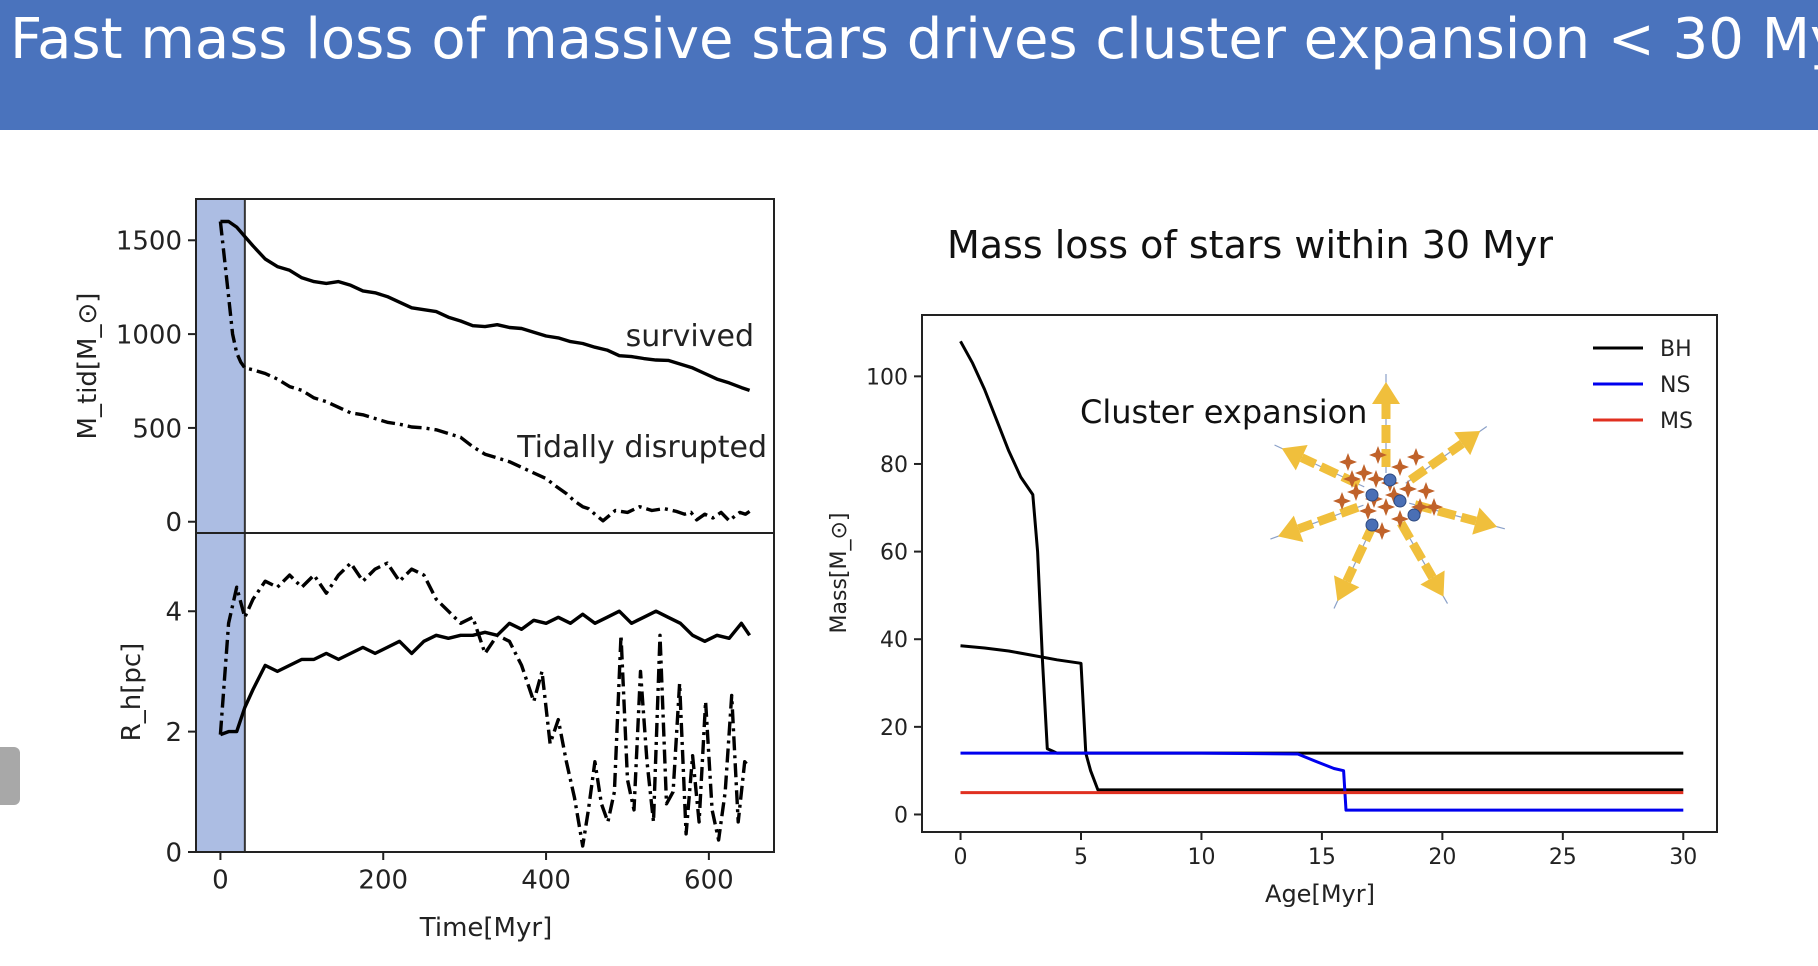  I want to click on x-tick-label: 400, so click(546, 881).